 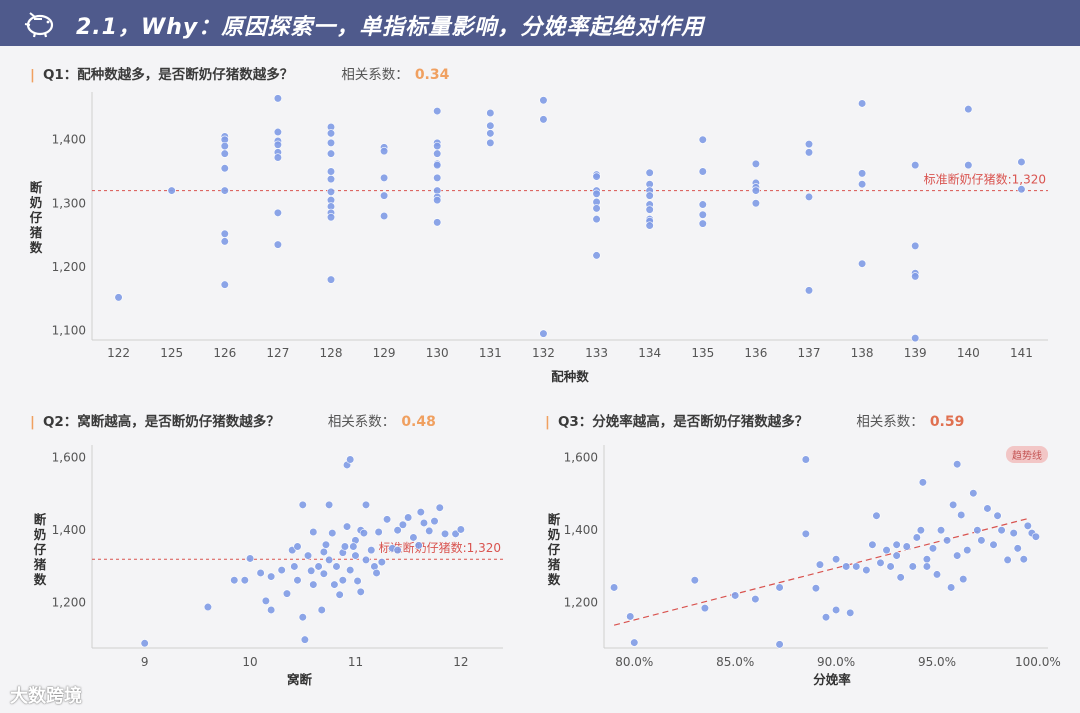 I want to click on q3-question: Q3：分娩率越高，是否断奶仔猪数越多？, so click(x=683, y=422).